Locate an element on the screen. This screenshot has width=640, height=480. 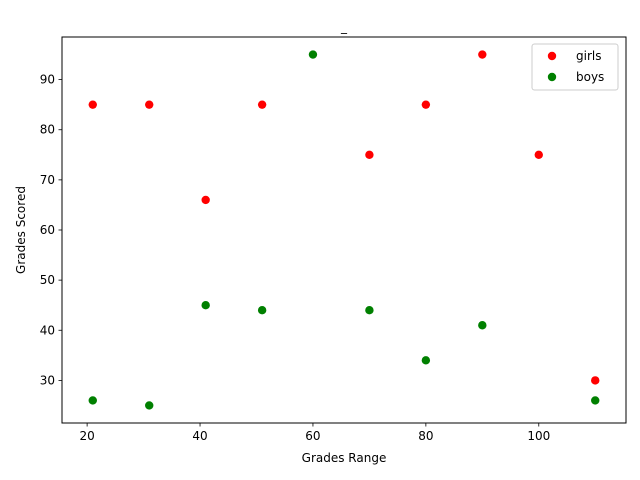
x-axis-ticks: 20 40 60 80 100 is located at coordinates (314, 433).